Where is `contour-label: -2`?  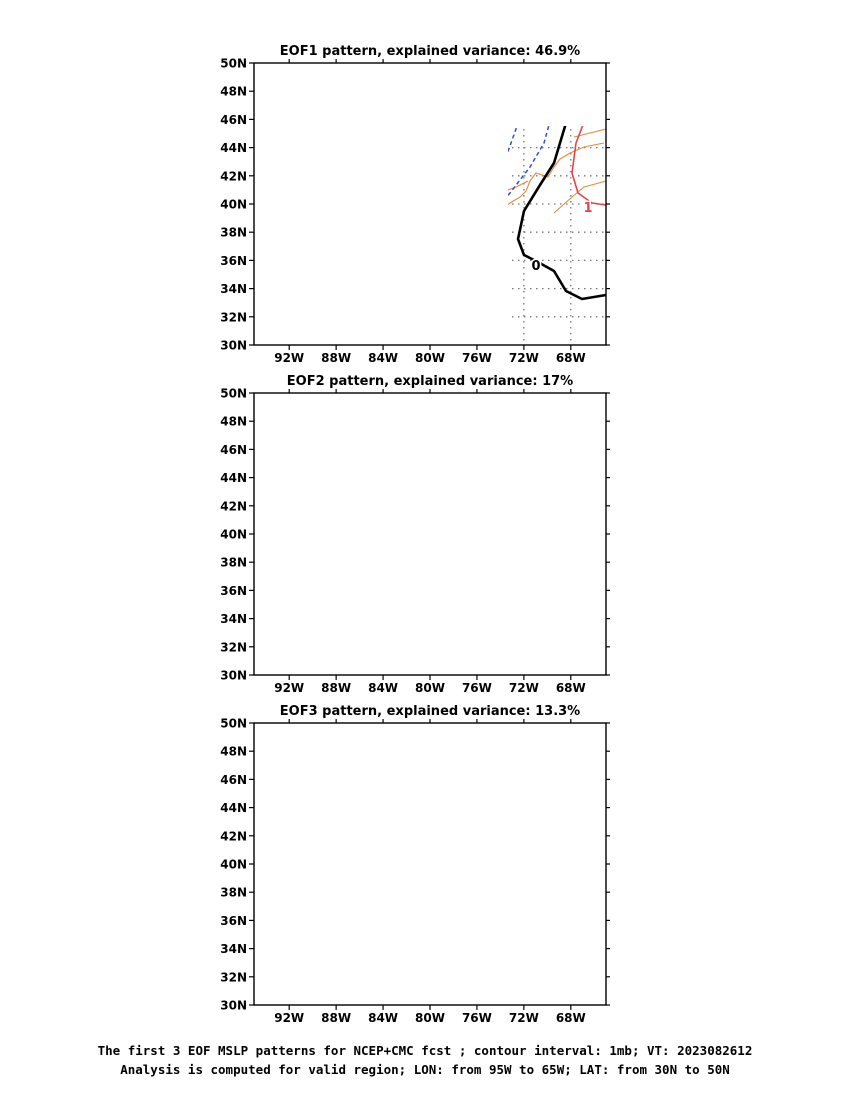 contour-label: -2 is located at coordinates (596, 824).